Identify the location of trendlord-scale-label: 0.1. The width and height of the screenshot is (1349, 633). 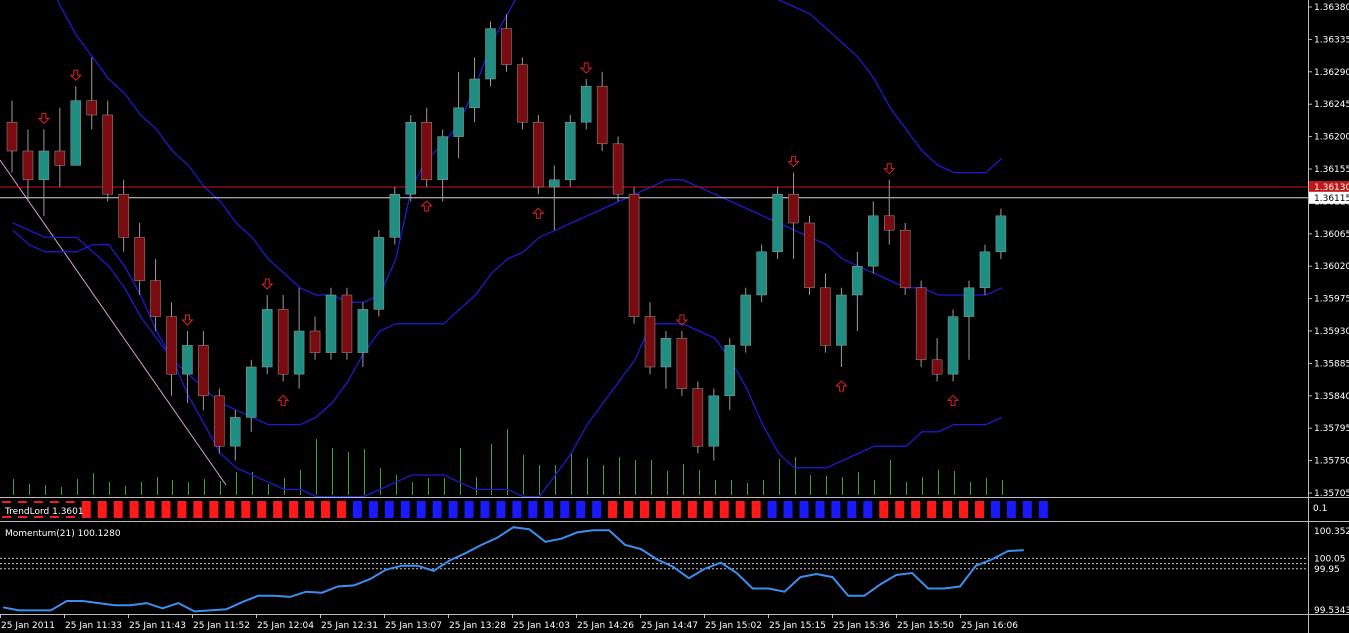
(1320, 509).